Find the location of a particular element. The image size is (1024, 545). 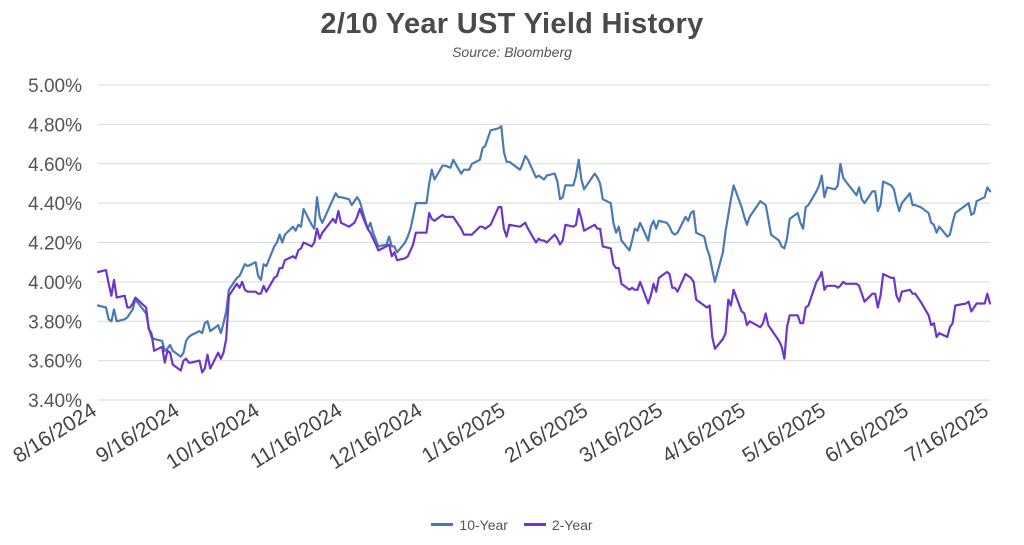

legend-item-10-year: 10-Year is located at coordinates (469, 525).